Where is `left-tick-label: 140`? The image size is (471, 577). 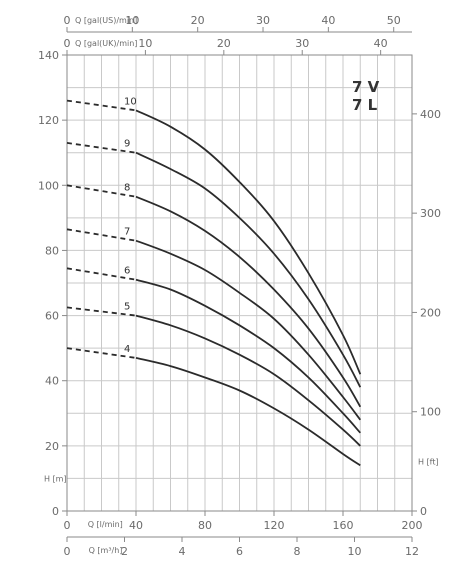 left-tick-label: 140 is located at coordinates (48, 55).